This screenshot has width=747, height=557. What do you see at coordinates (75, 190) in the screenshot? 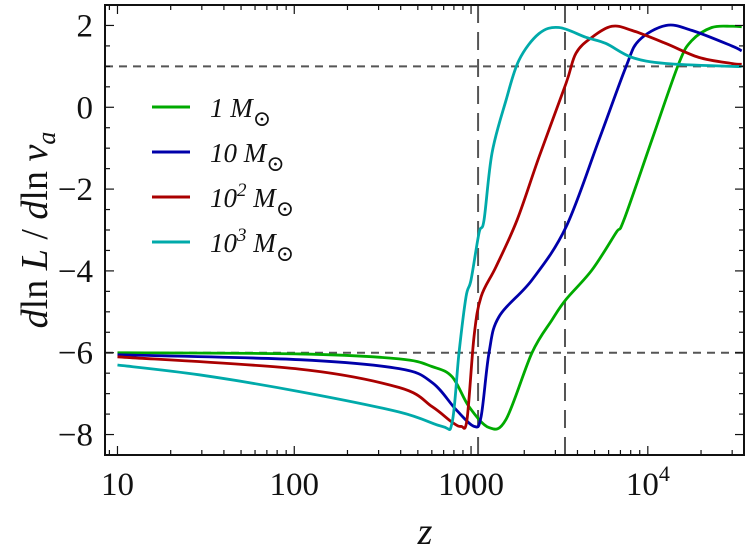
I see `y-tick-label: −2` at bounding box center [75, 190].